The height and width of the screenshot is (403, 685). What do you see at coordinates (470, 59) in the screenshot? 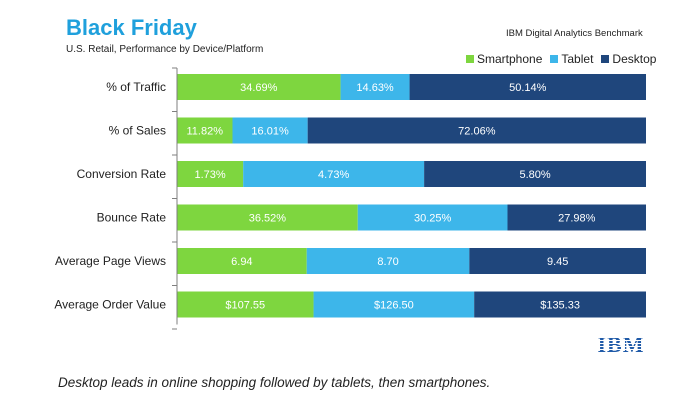
I see `legend-swatch-smartphone` at bounding box center [470, 59].